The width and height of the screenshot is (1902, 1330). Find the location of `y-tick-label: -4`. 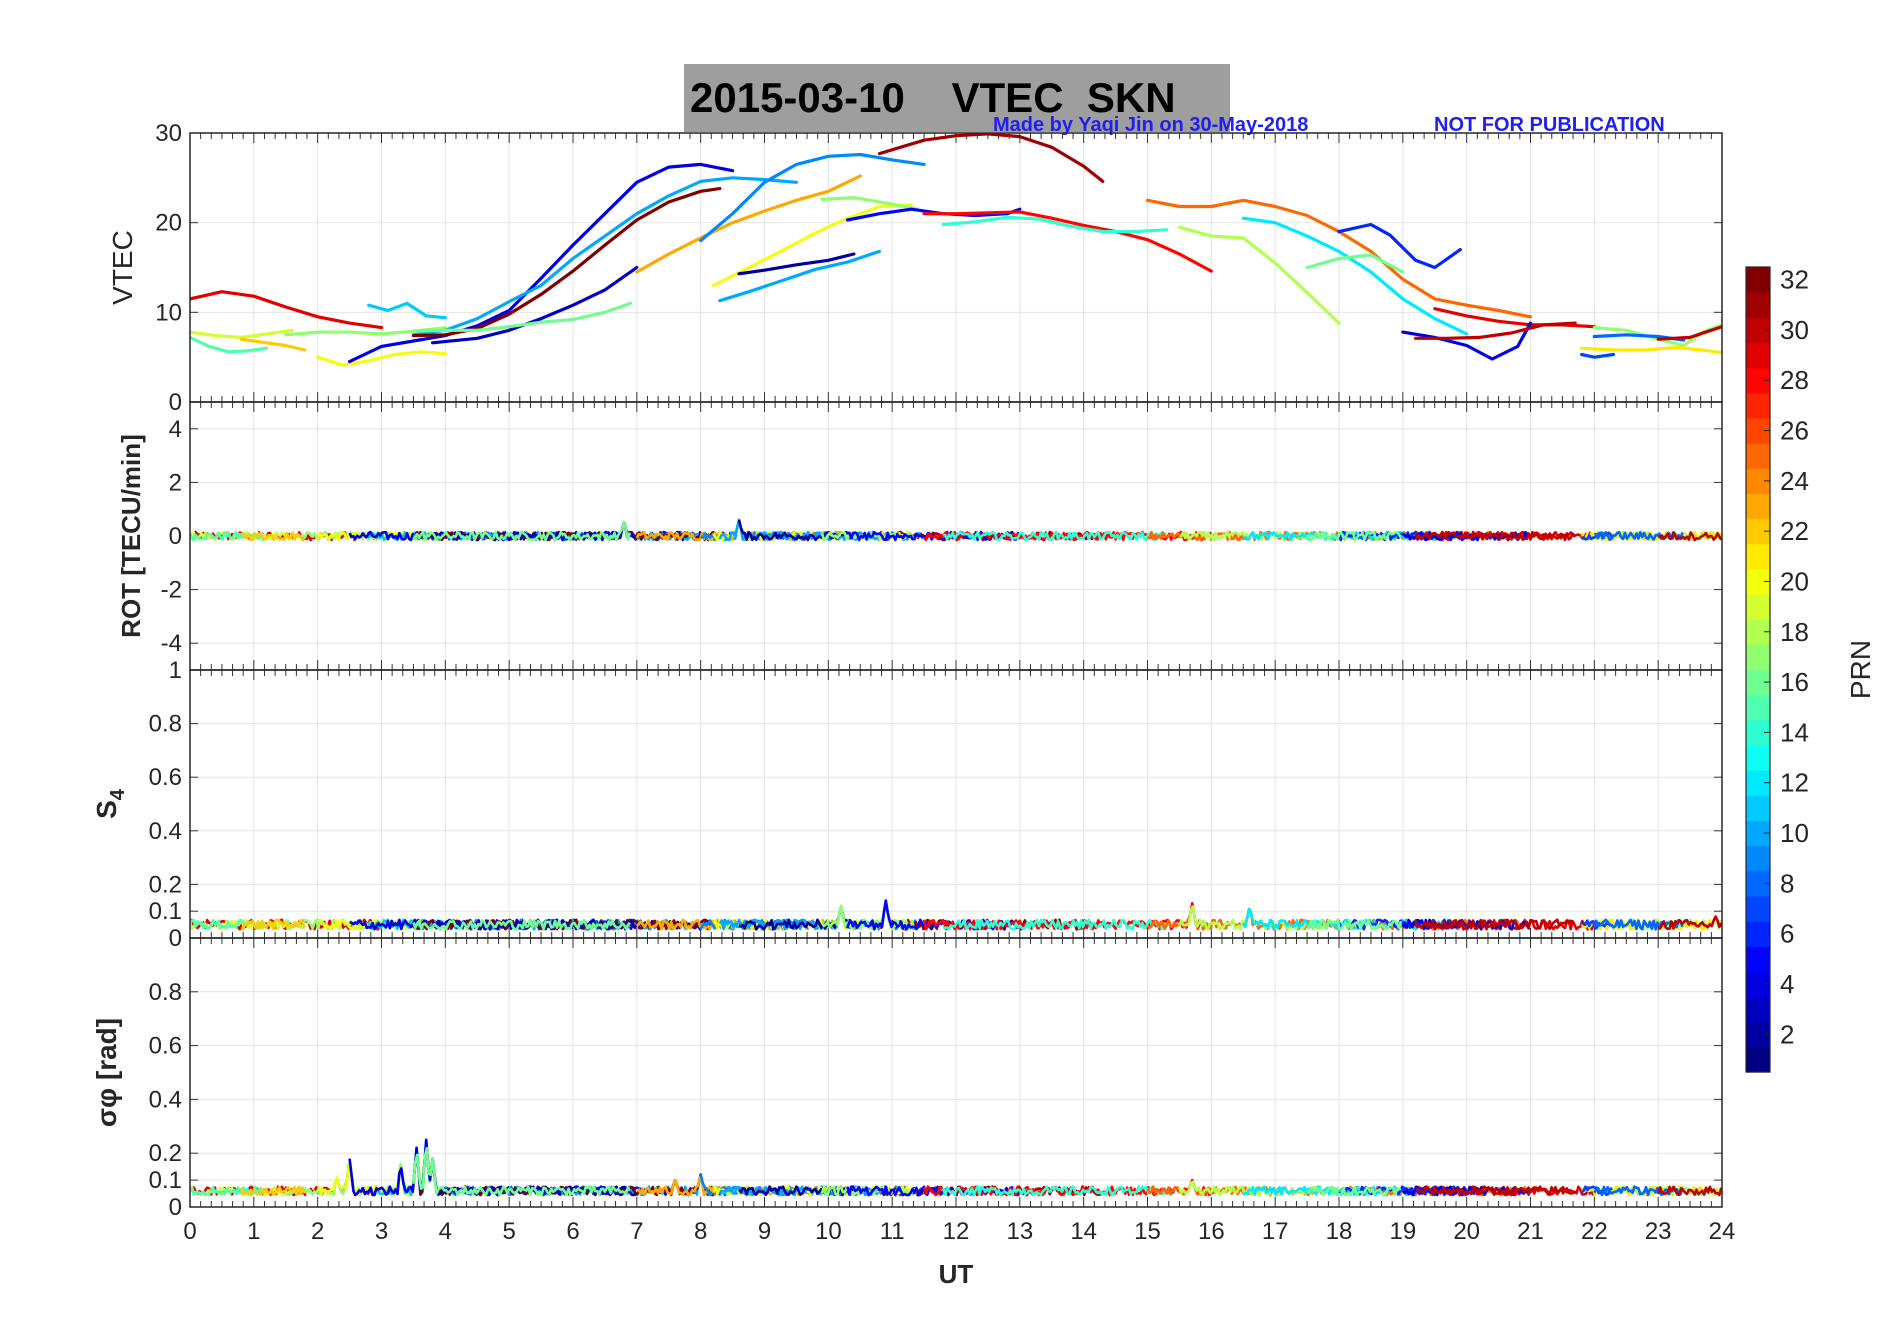

y-tick-label: -4 is located at coordinates (171, 643).